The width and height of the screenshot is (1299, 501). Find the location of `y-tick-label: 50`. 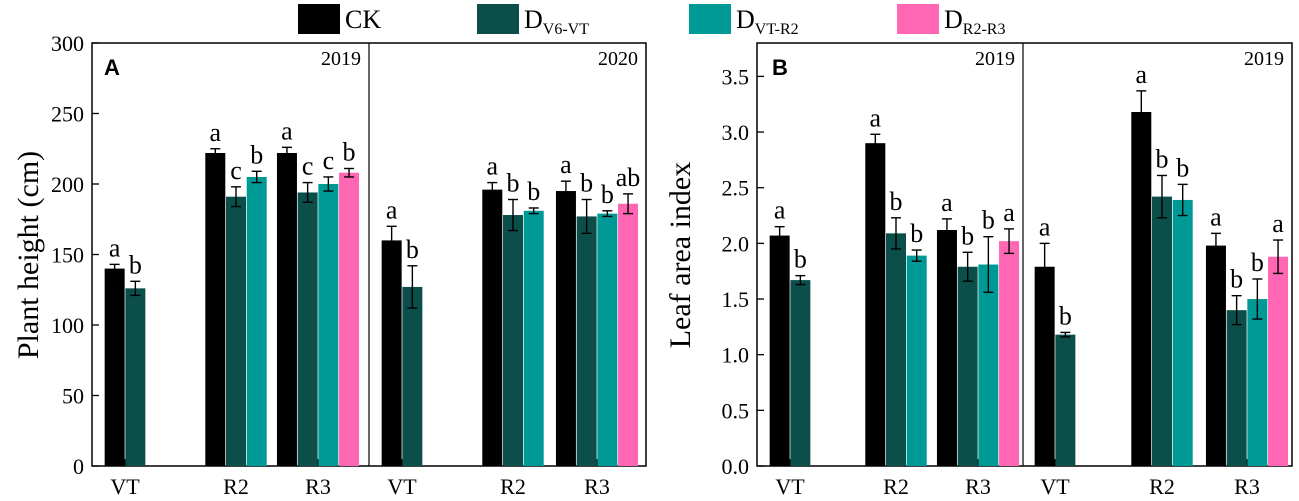

y-tick-label: 50 is located at coordinates (73, 396).